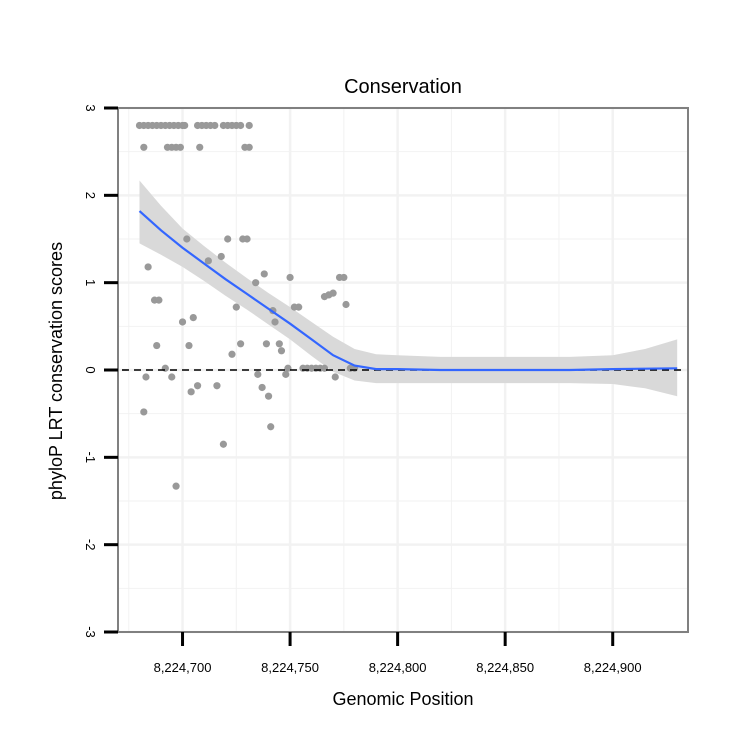 The image size is (750, 750). I want to click on y-axis-label: phyloP LRT conservation scores, so click(56, 371).